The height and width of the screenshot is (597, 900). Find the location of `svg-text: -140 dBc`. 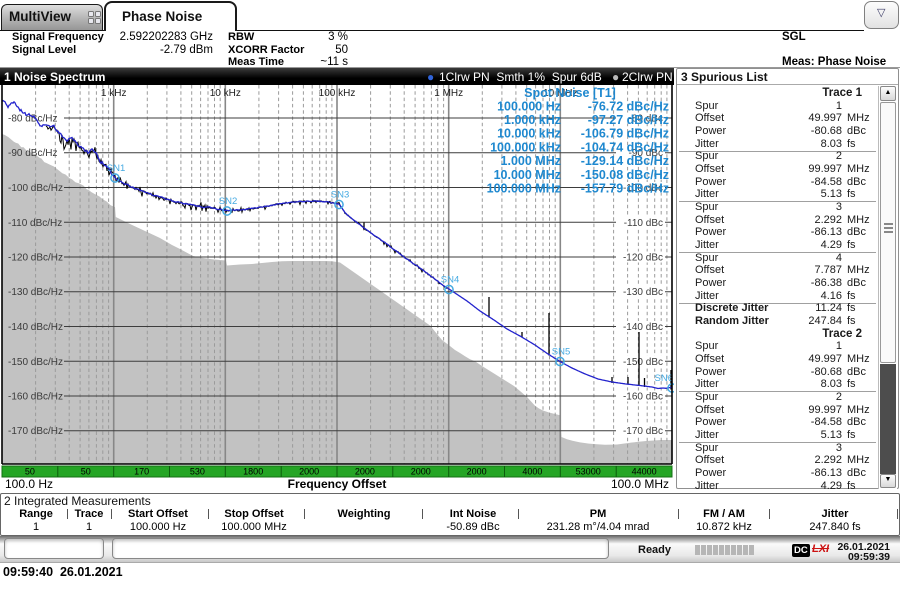

svg-text: -140 dBc is located at coordinates (643, 327).